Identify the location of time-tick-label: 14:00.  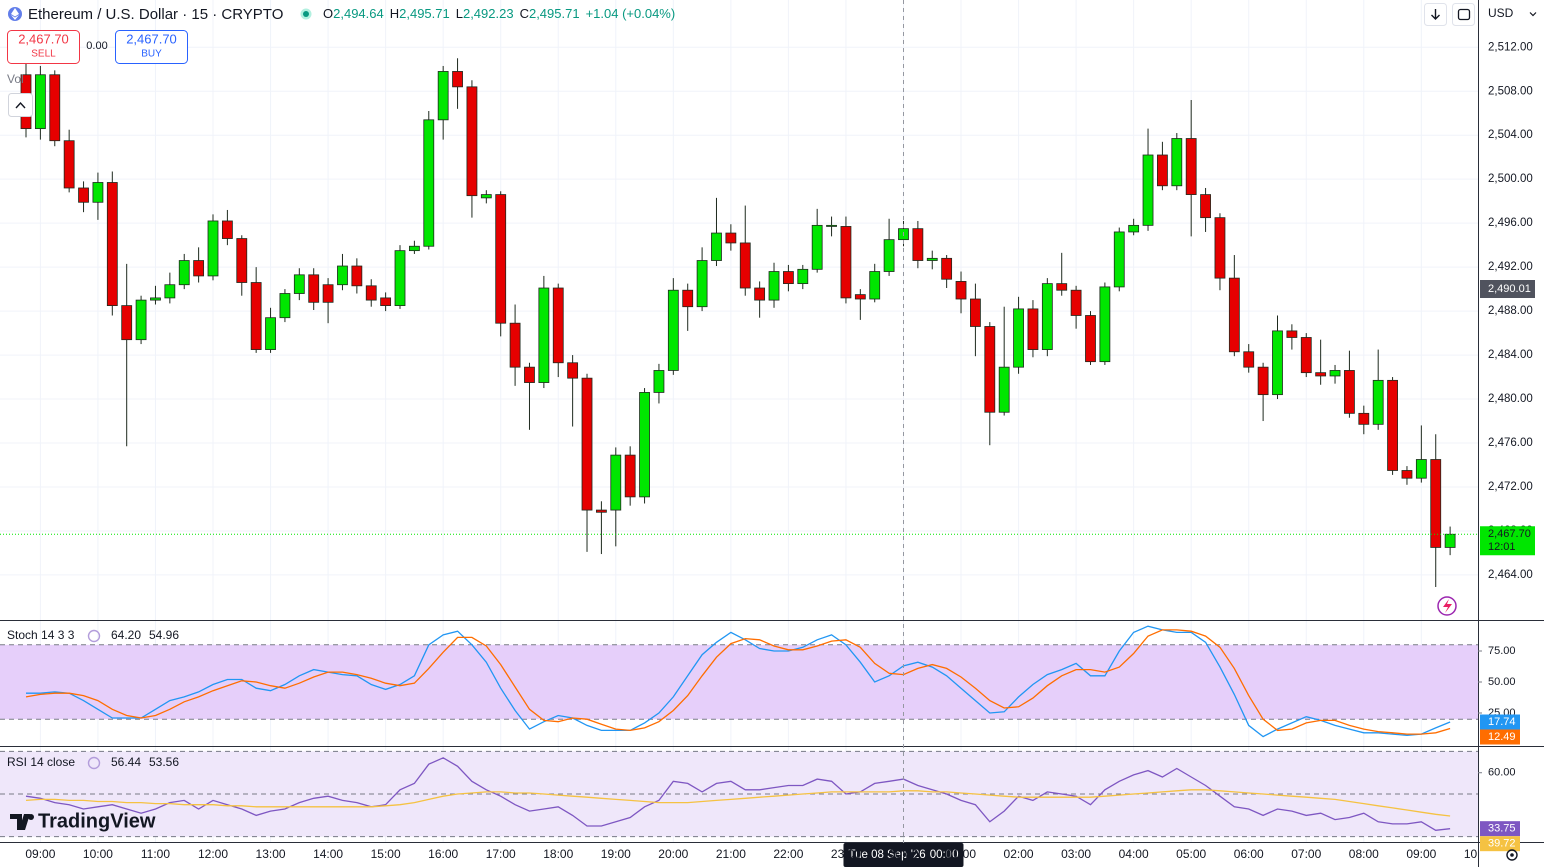
(328, 854).